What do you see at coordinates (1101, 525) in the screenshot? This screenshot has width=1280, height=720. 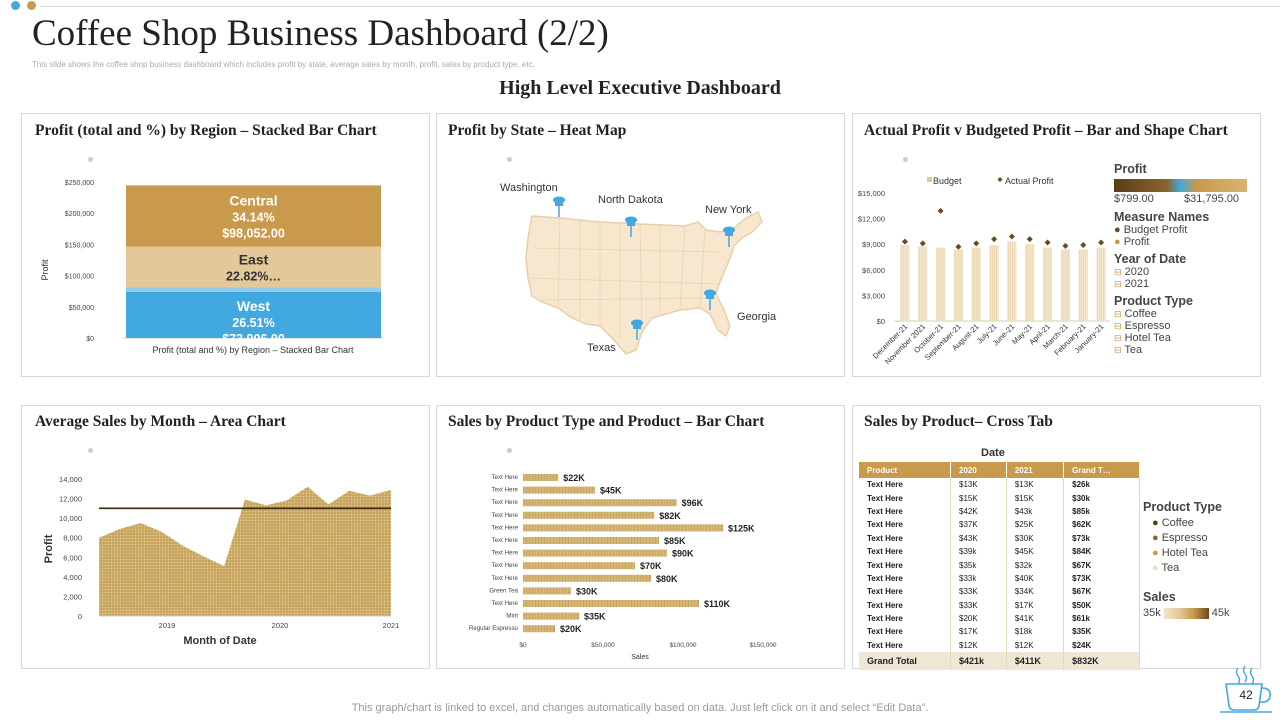 I see `table-cell: $62K` at bounding box center [1101, 525].